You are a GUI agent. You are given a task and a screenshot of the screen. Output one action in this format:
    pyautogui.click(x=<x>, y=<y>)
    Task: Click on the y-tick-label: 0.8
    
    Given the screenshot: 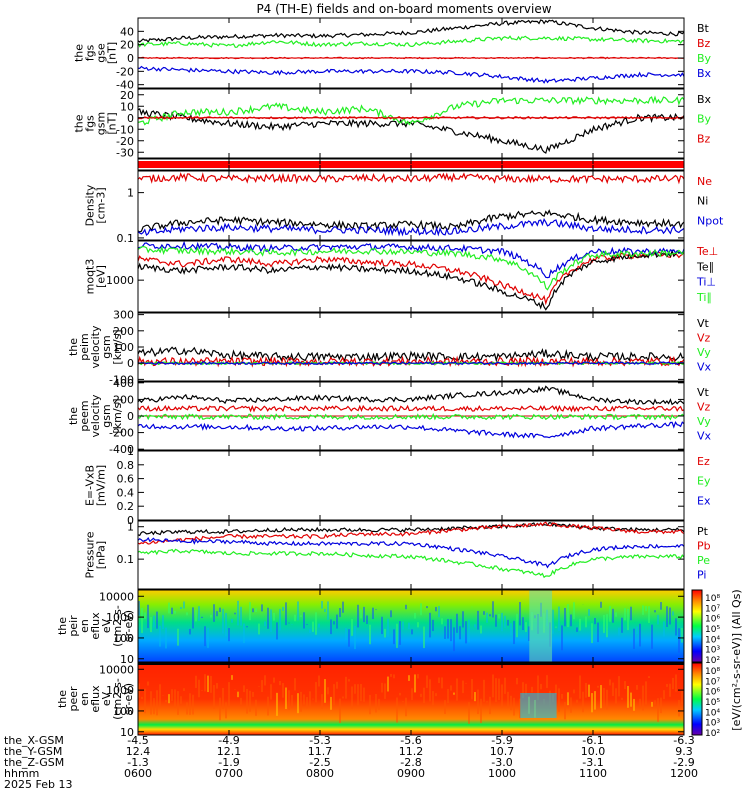 What is the action you would take?
    pyautogui.click(x=126, y=465)
    